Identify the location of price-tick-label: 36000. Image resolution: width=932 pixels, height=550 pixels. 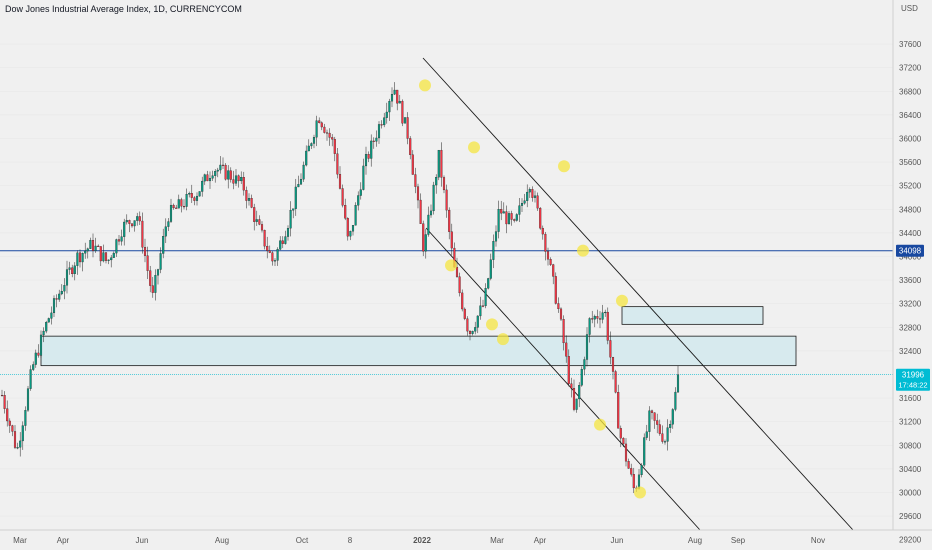
(910, 139).